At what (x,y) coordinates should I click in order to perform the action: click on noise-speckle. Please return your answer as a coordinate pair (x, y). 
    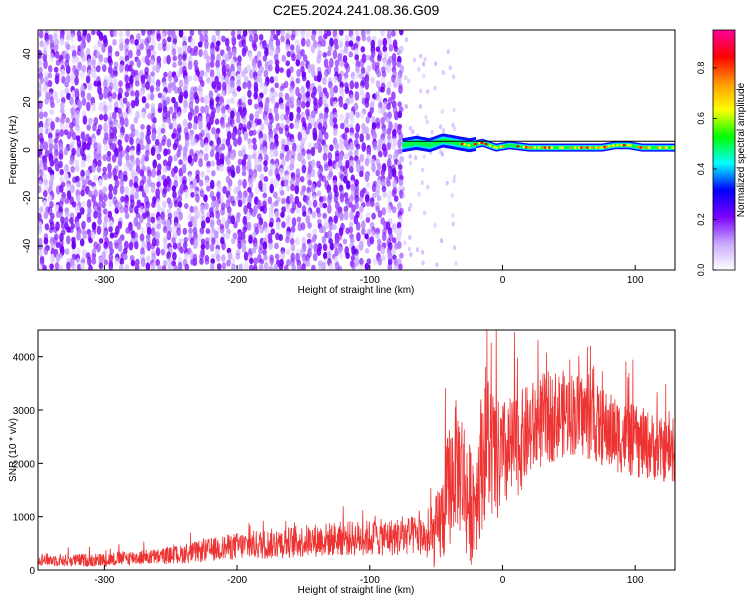
    Looking at the image, I should click on (413, 132).